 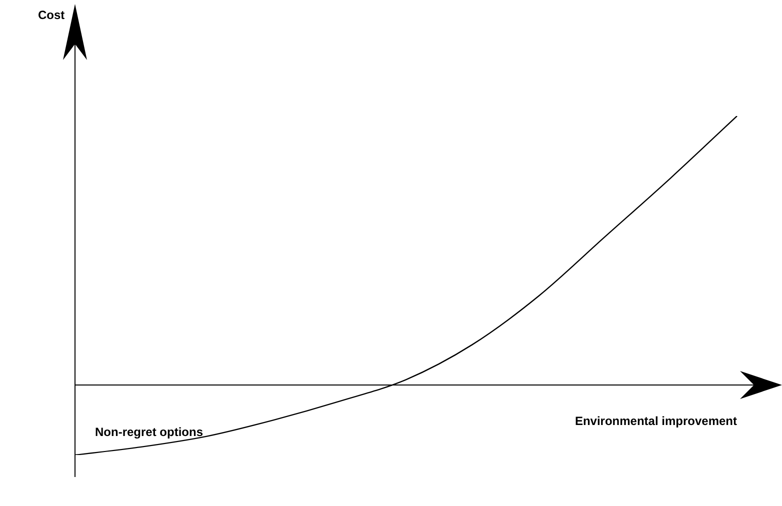 I want to click on annotation: Non-regret options, so click(x=149, y=432).